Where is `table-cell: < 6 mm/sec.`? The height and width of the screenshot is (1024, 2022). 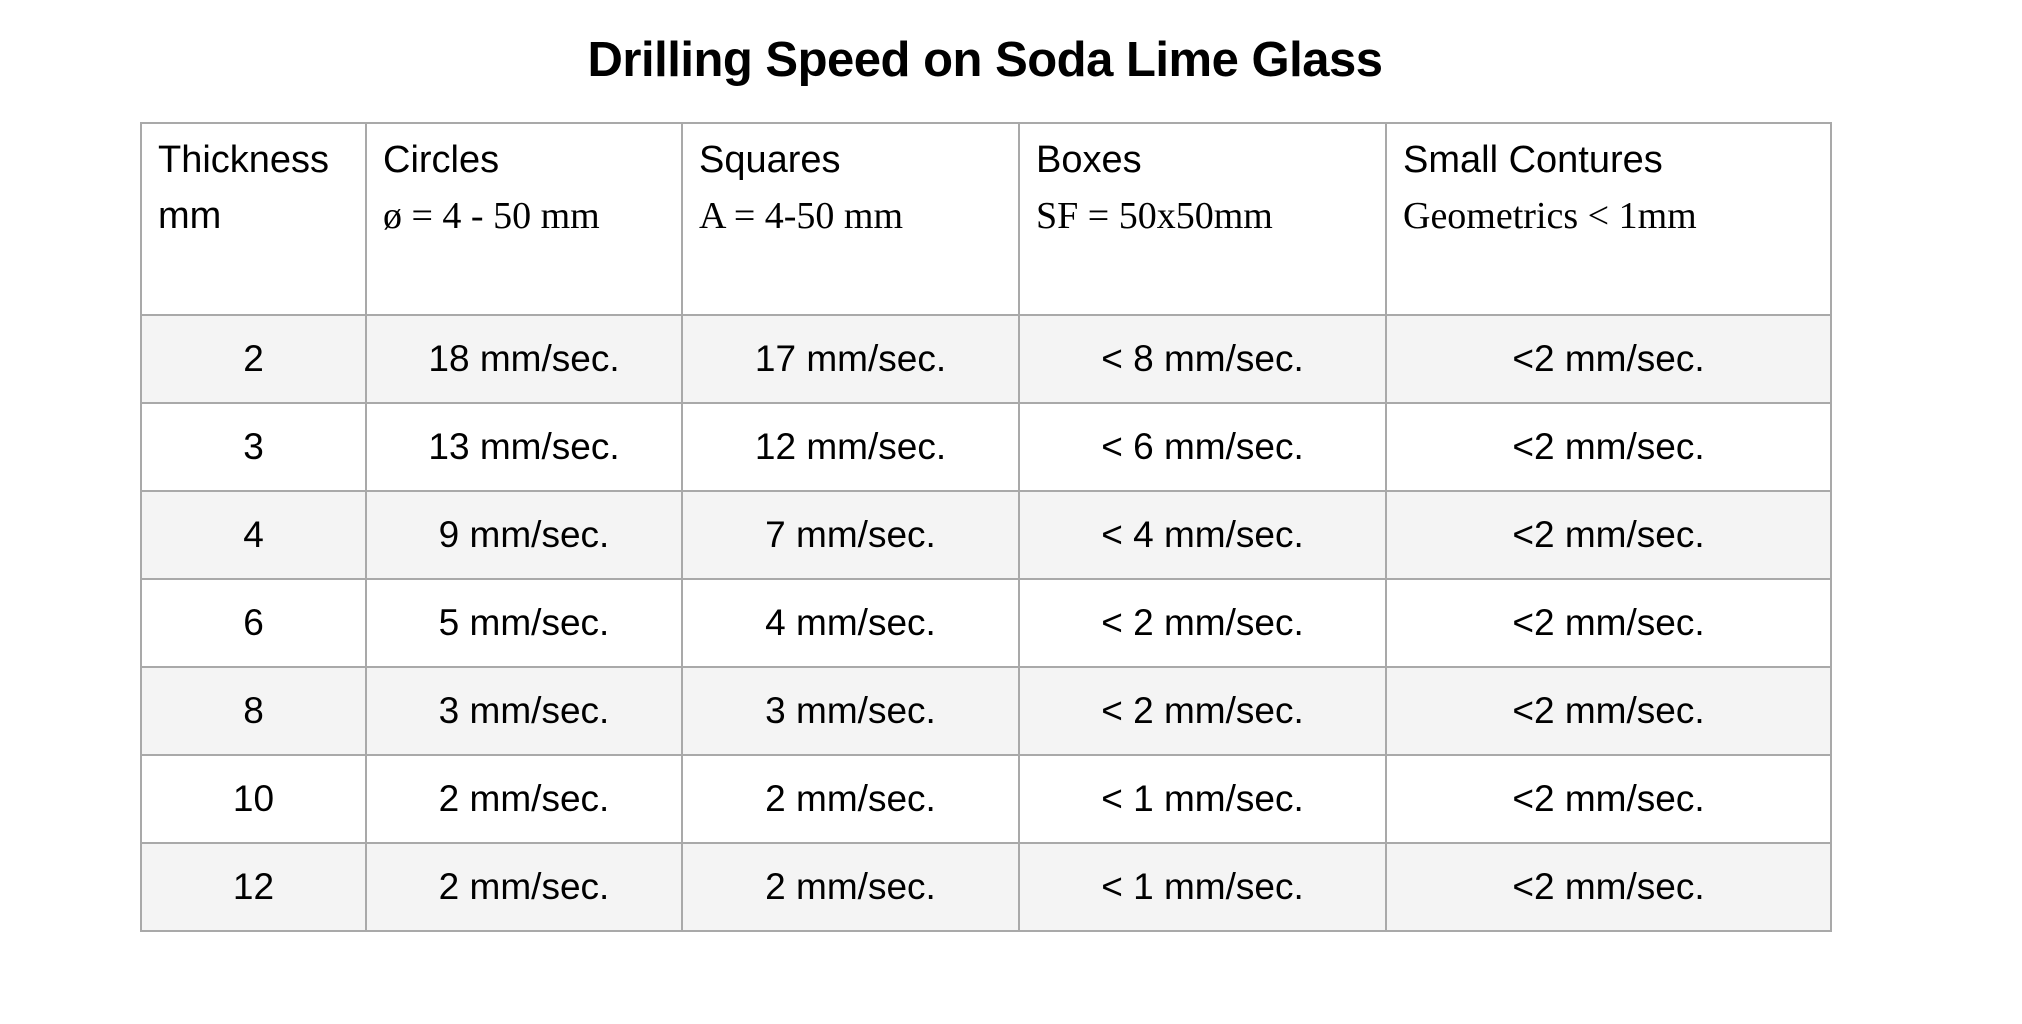 table-cell: < 6 mm/sec. is located at coordinates (1202, 447).